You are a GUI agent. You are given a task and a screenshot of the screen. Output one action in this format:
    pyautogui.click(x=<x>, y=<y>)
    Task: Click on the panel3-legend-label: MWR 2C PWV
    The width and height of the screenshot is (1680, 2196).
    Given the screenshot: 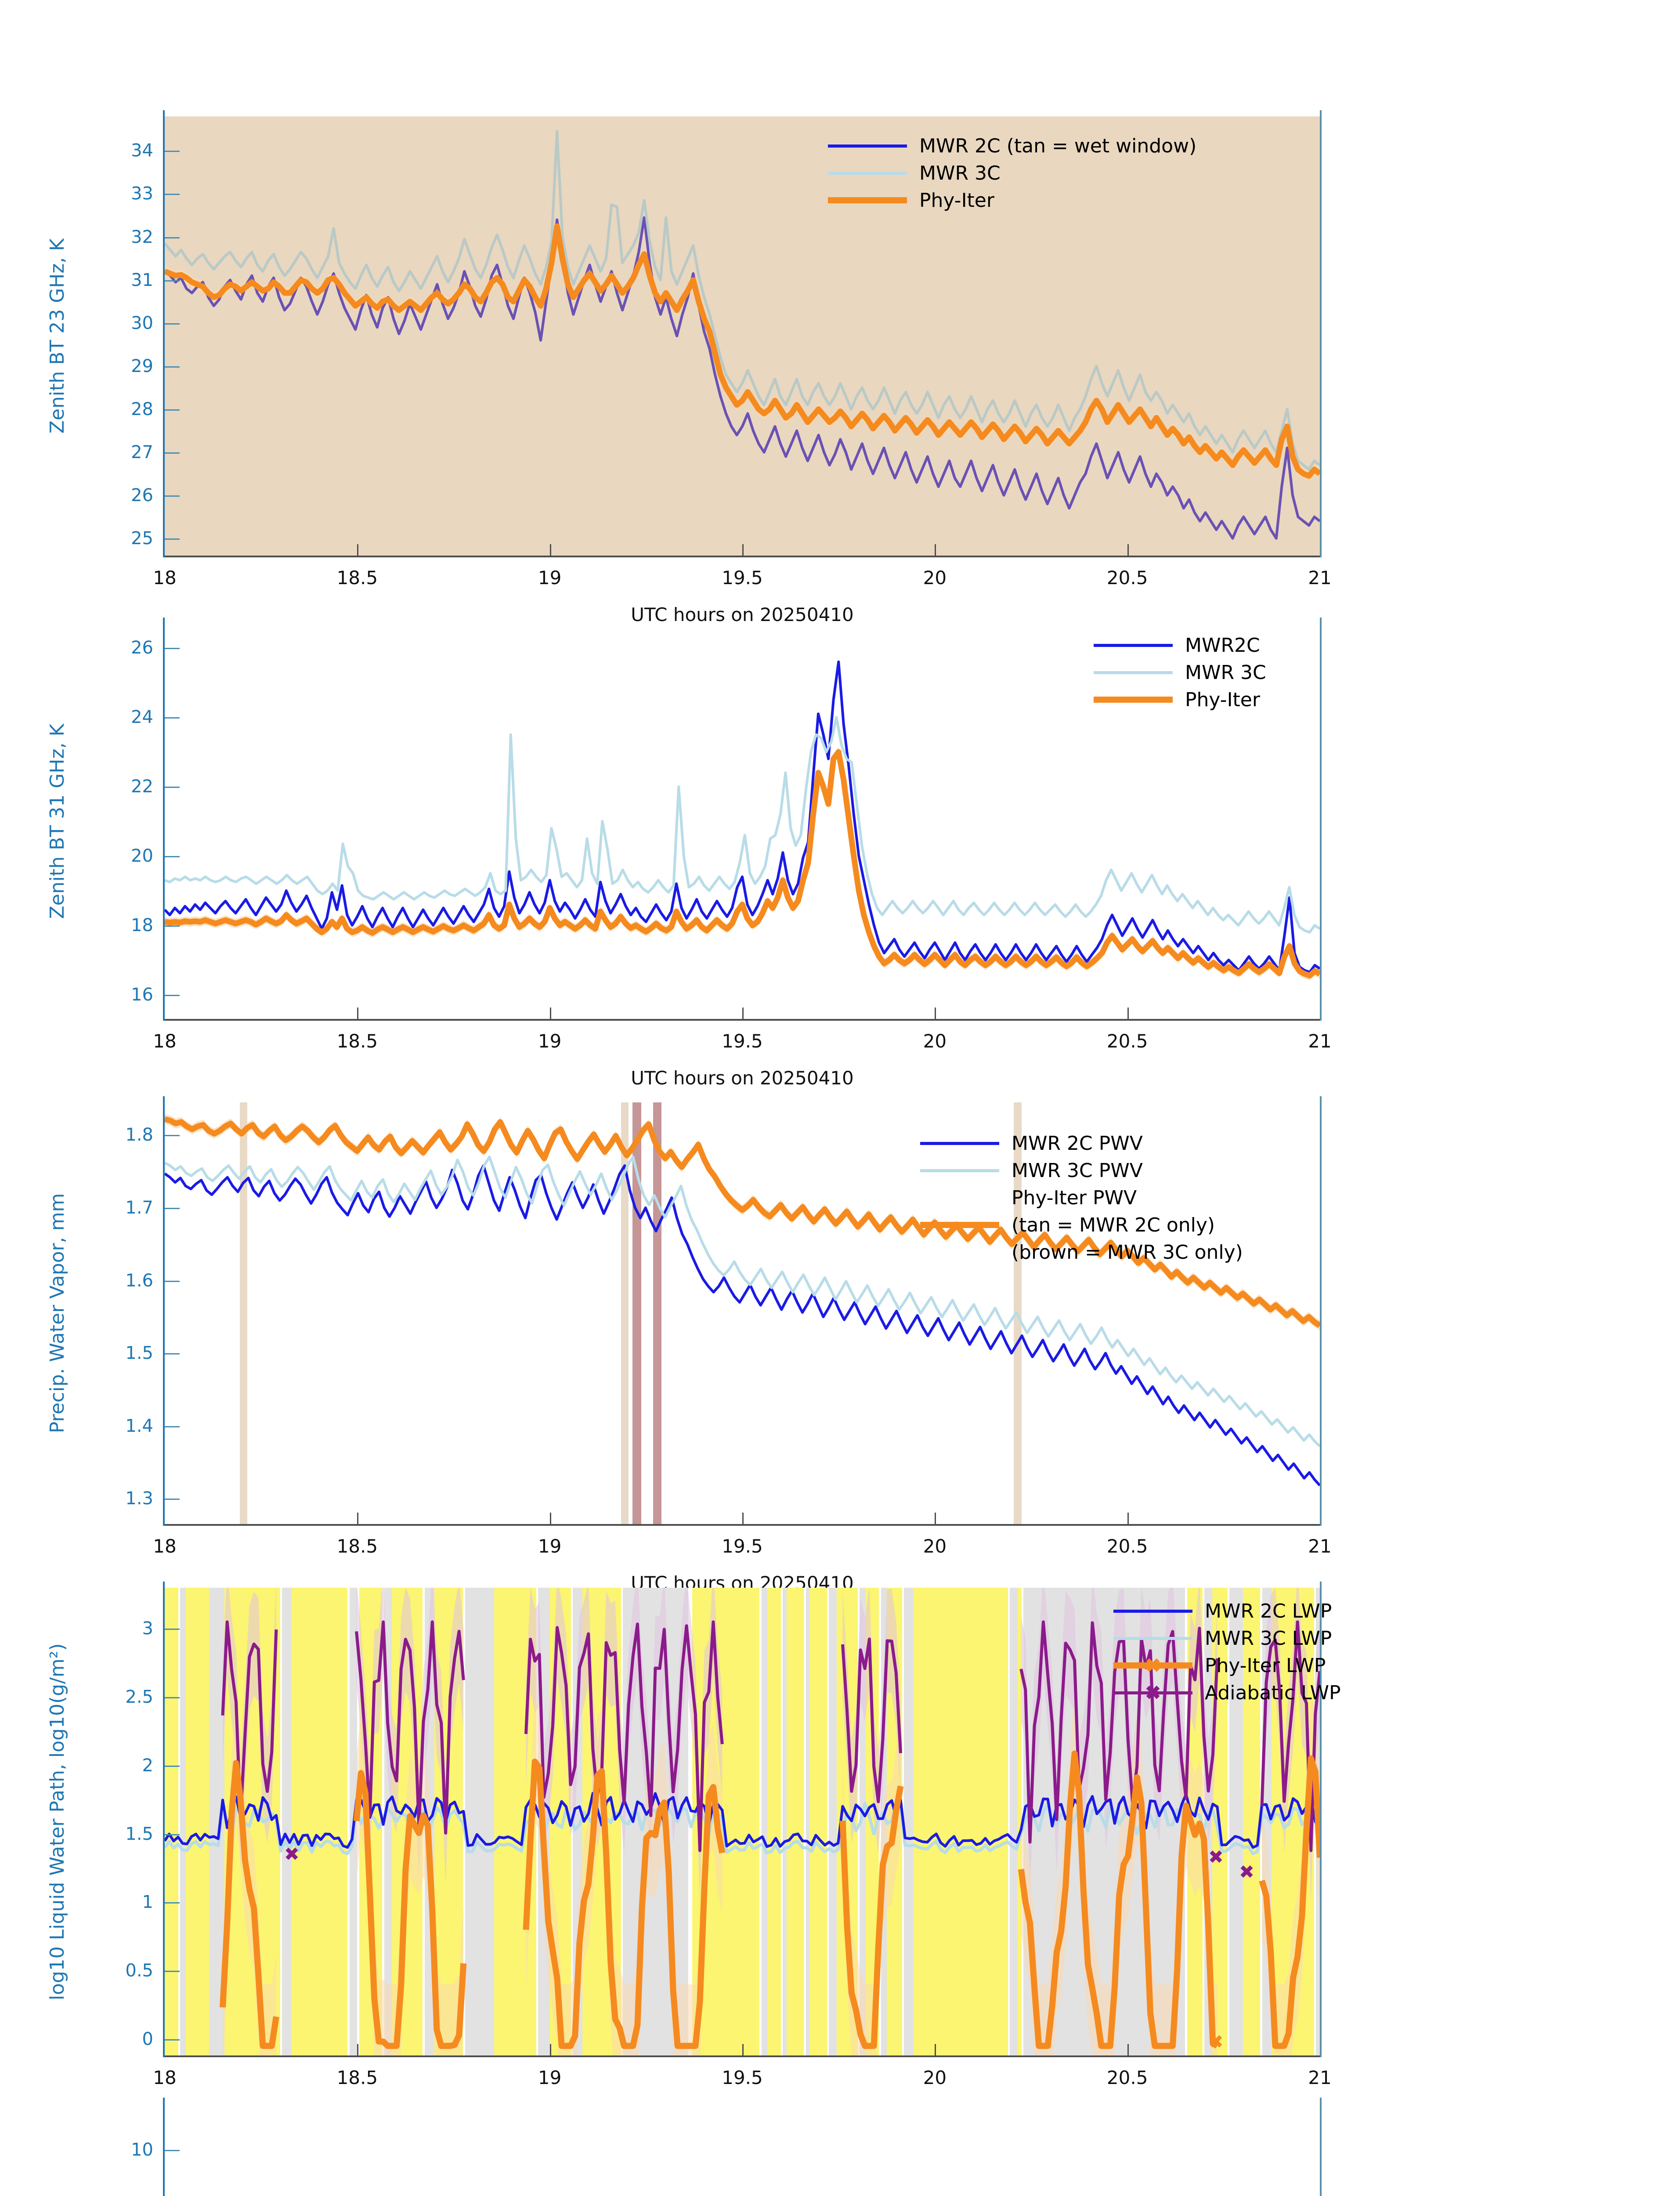 What is the action you would take?
    pyautogui.click(x=1077, y=1143)
    